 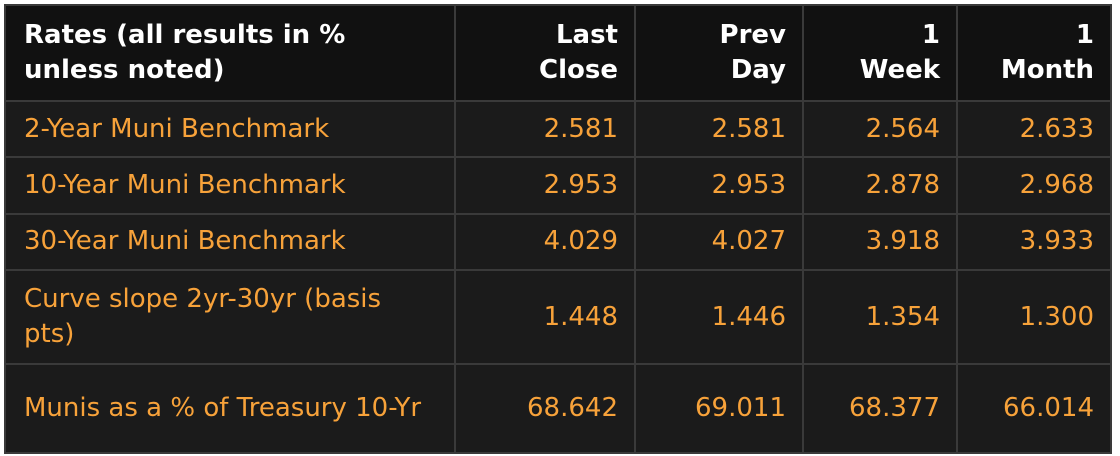 I want to click on header-cell: 1 Week, so click(x=880, y=53).